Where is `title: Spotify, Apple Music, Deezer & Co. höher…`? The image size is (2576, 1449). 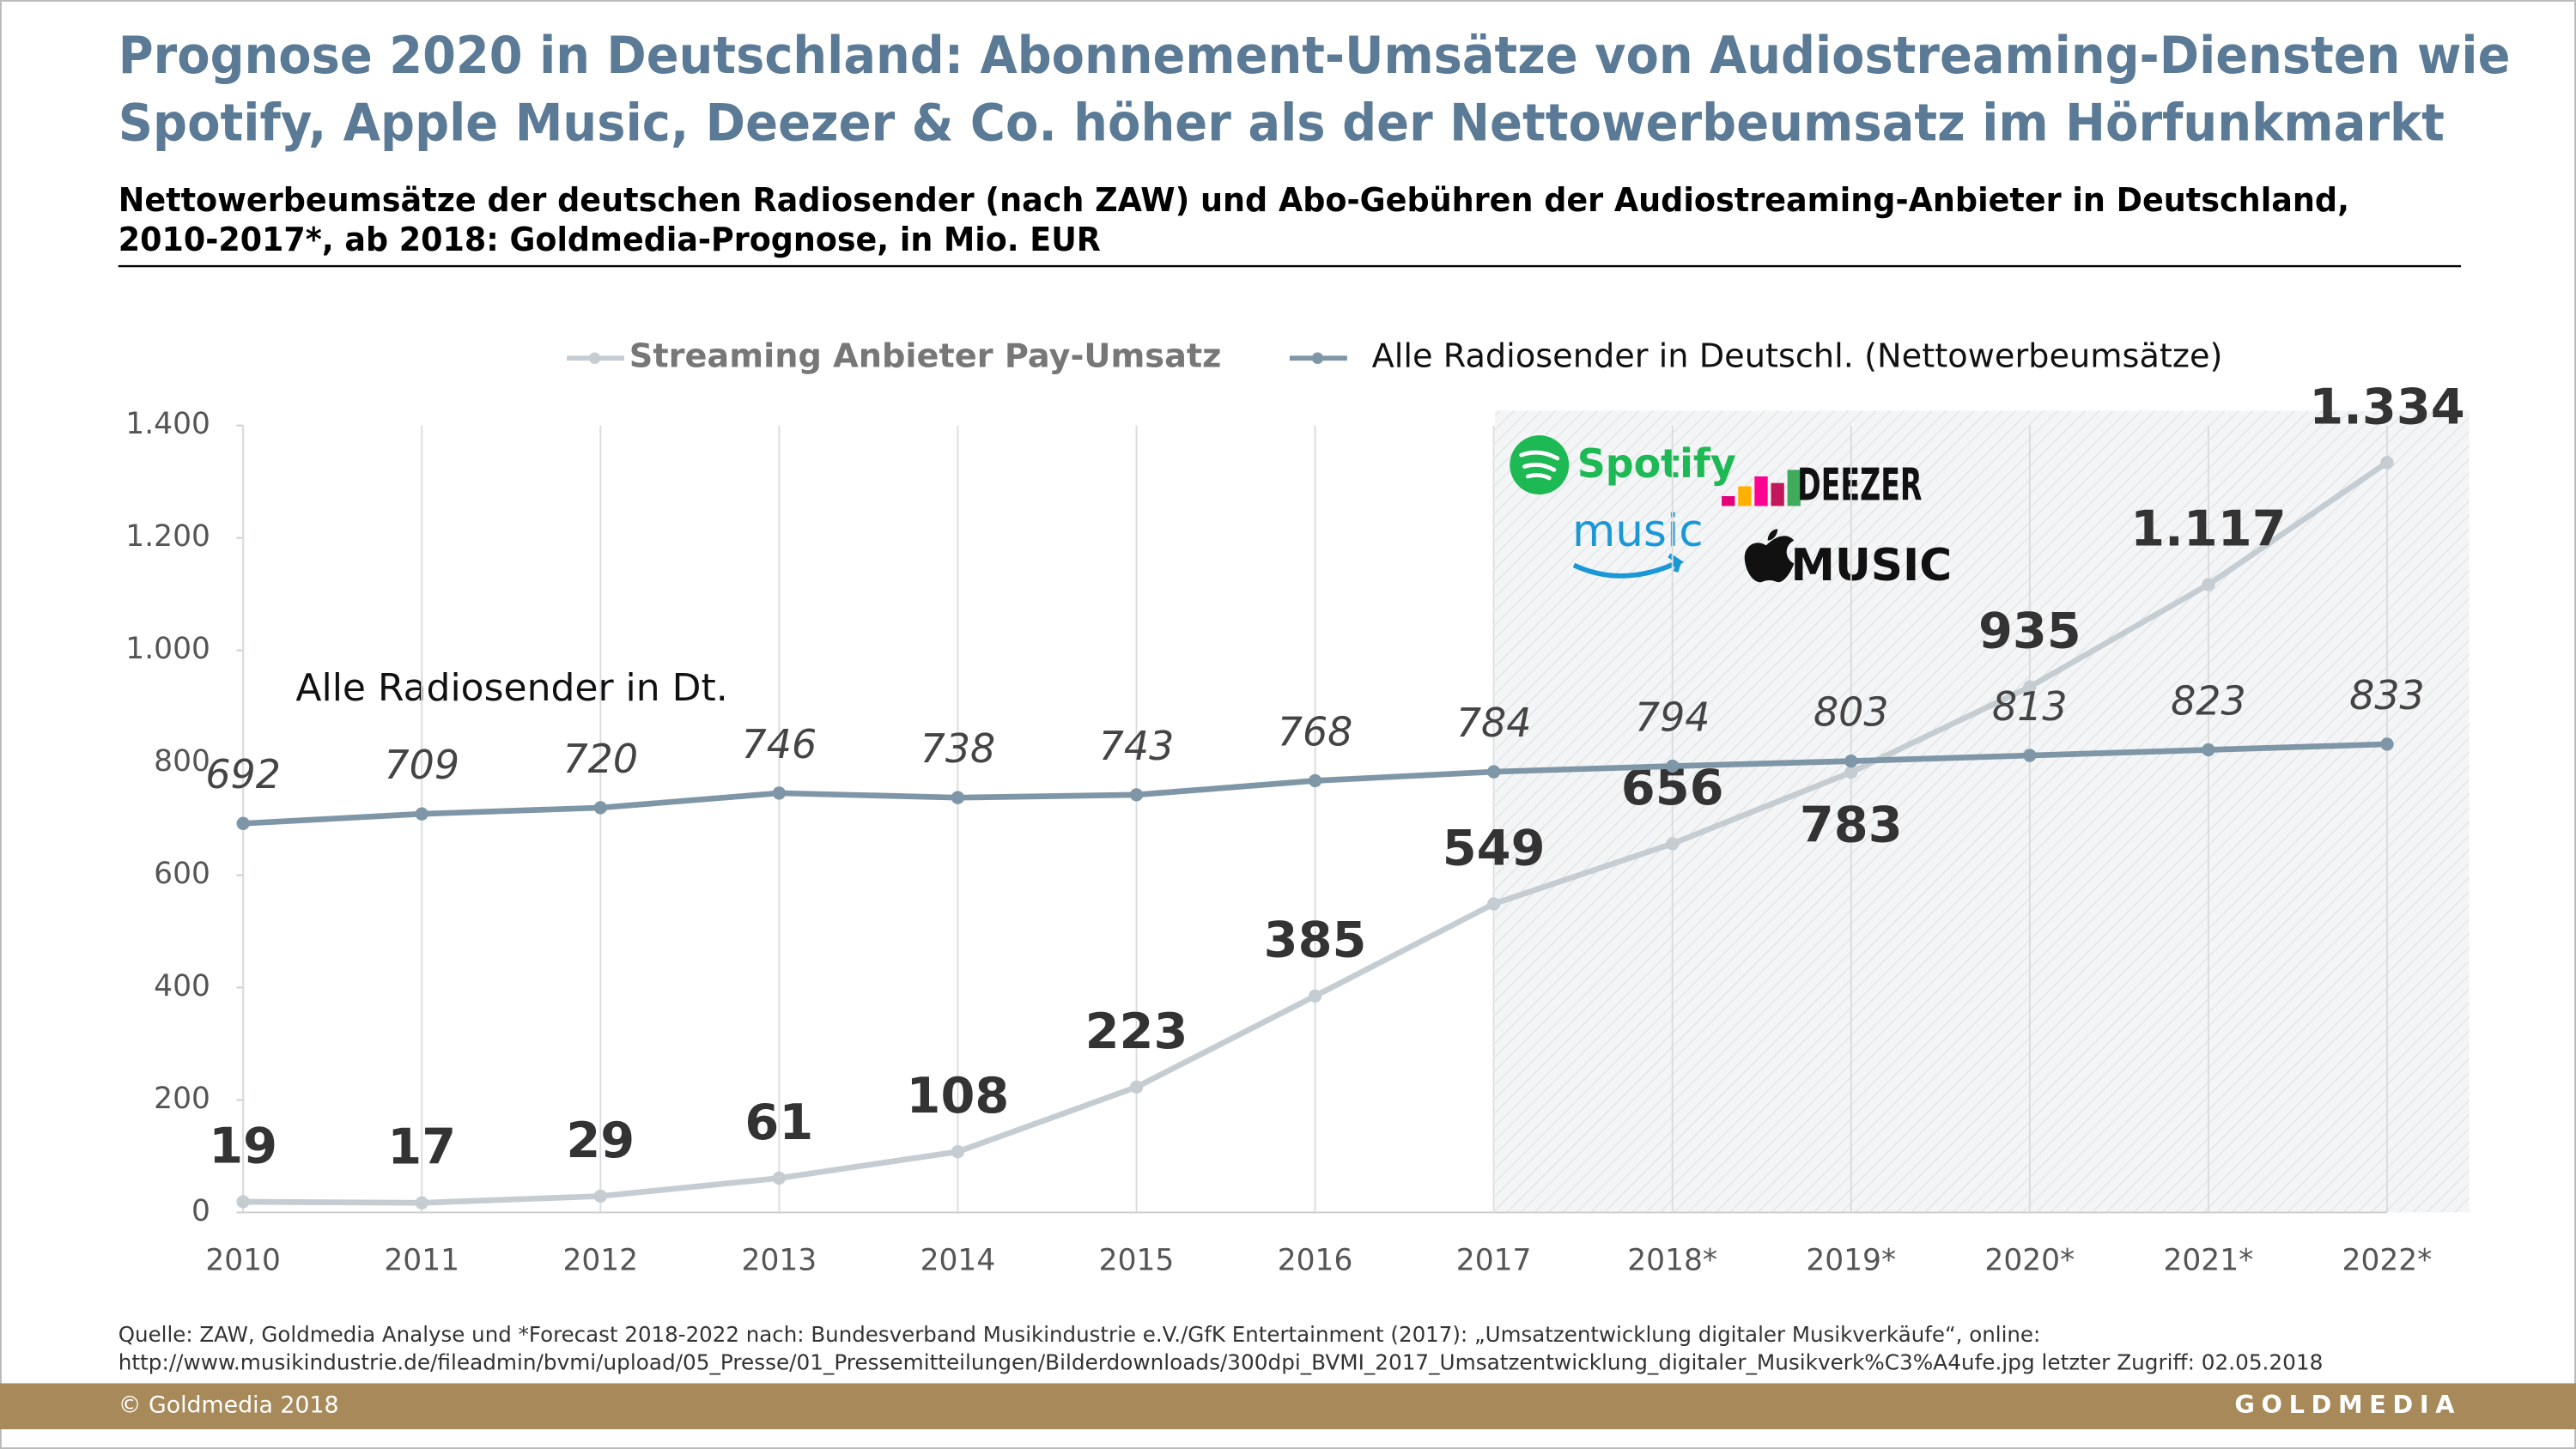
title: Spotify, Apple Music, Deezer & Co. höher… is located at coordinates (1281, 122).